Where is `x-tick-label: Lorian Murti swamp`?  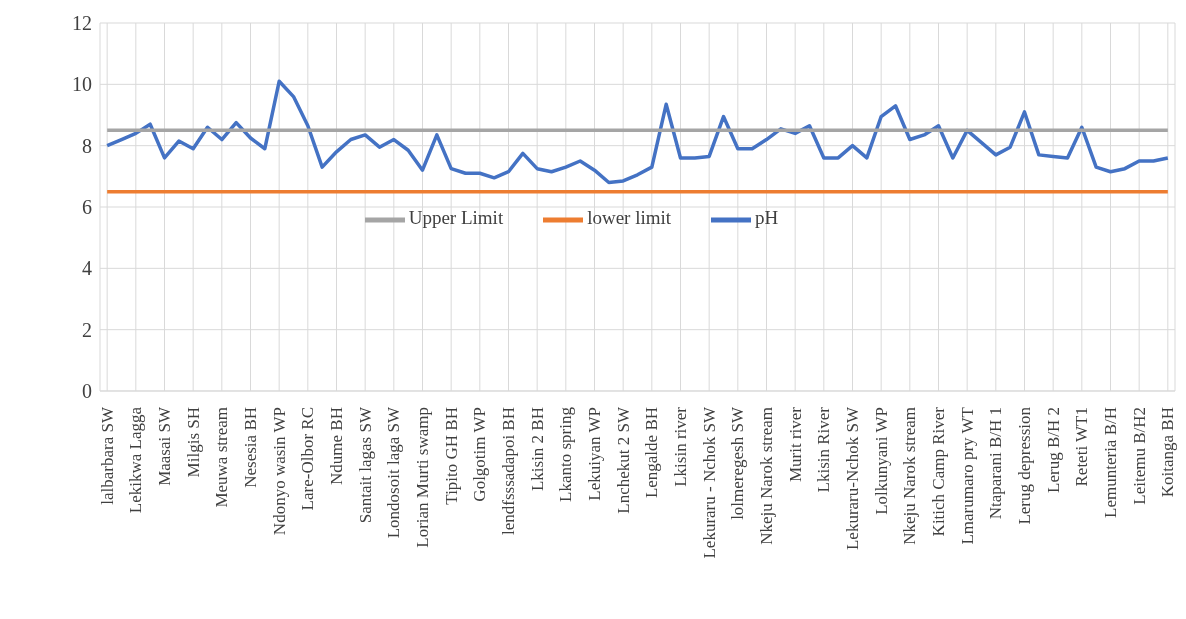 x-tick-label: Lorian Murti swamp is located at coordinates (422, 477).